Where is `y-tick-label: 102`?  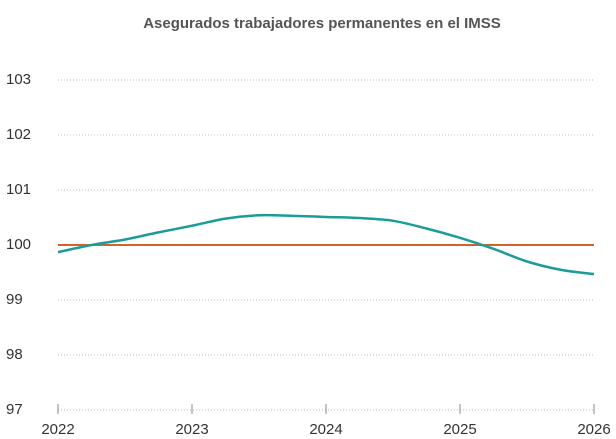
y-tick-label: 102 is located at coordinates (18, 134).